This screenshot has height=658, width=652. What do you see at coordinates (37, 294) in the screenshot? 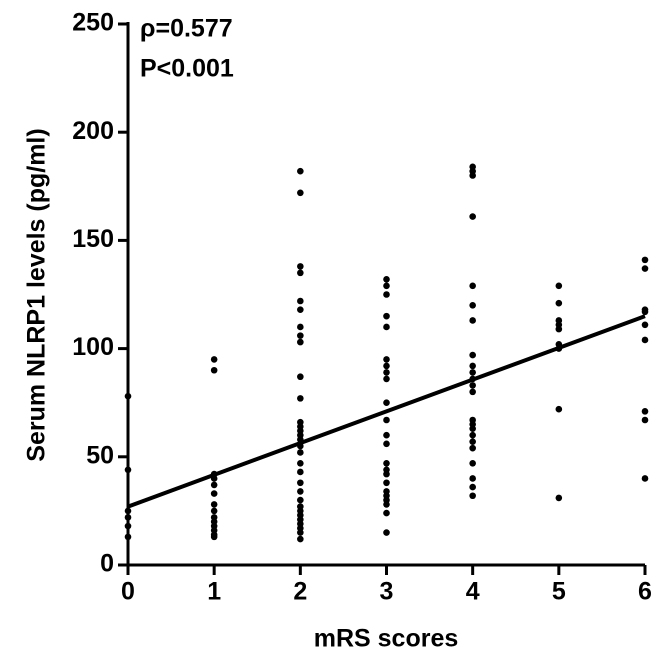
I see `y-axis-label: Serum NLRP1 levels (pg/ml)` at bounding box center [37, 294].